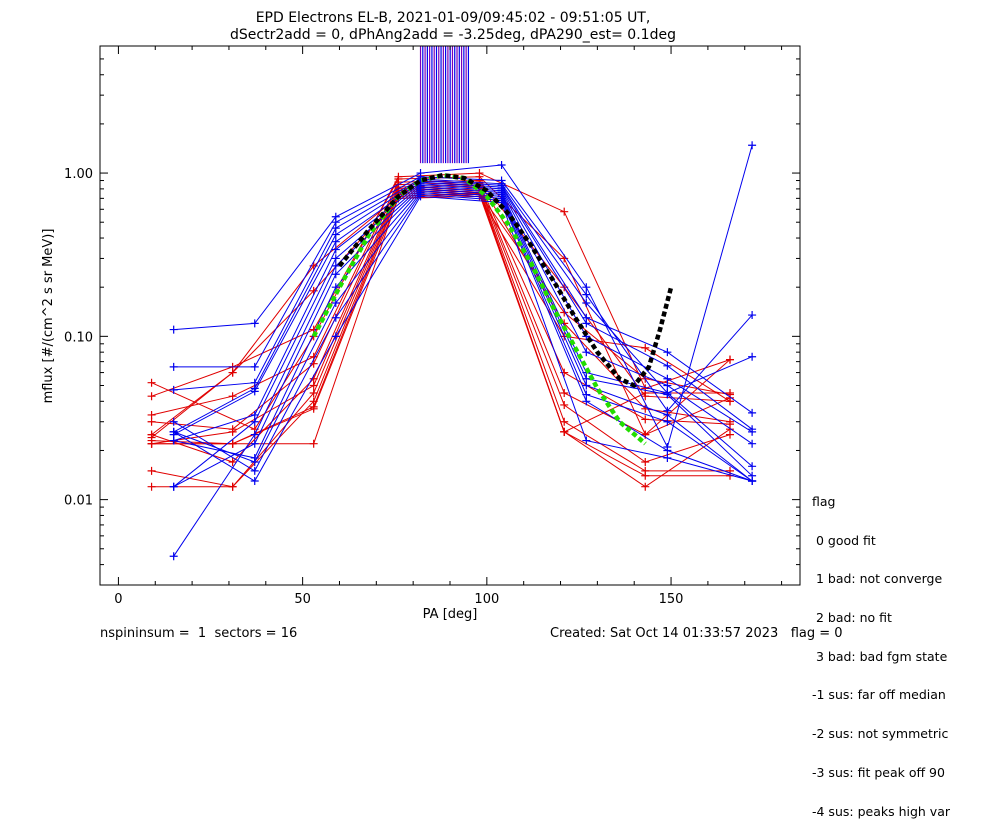 The height and width of the screenshot is (831, 1000). I want to click on legend-item: -2 sus: not symmetric, so click(880, 734).